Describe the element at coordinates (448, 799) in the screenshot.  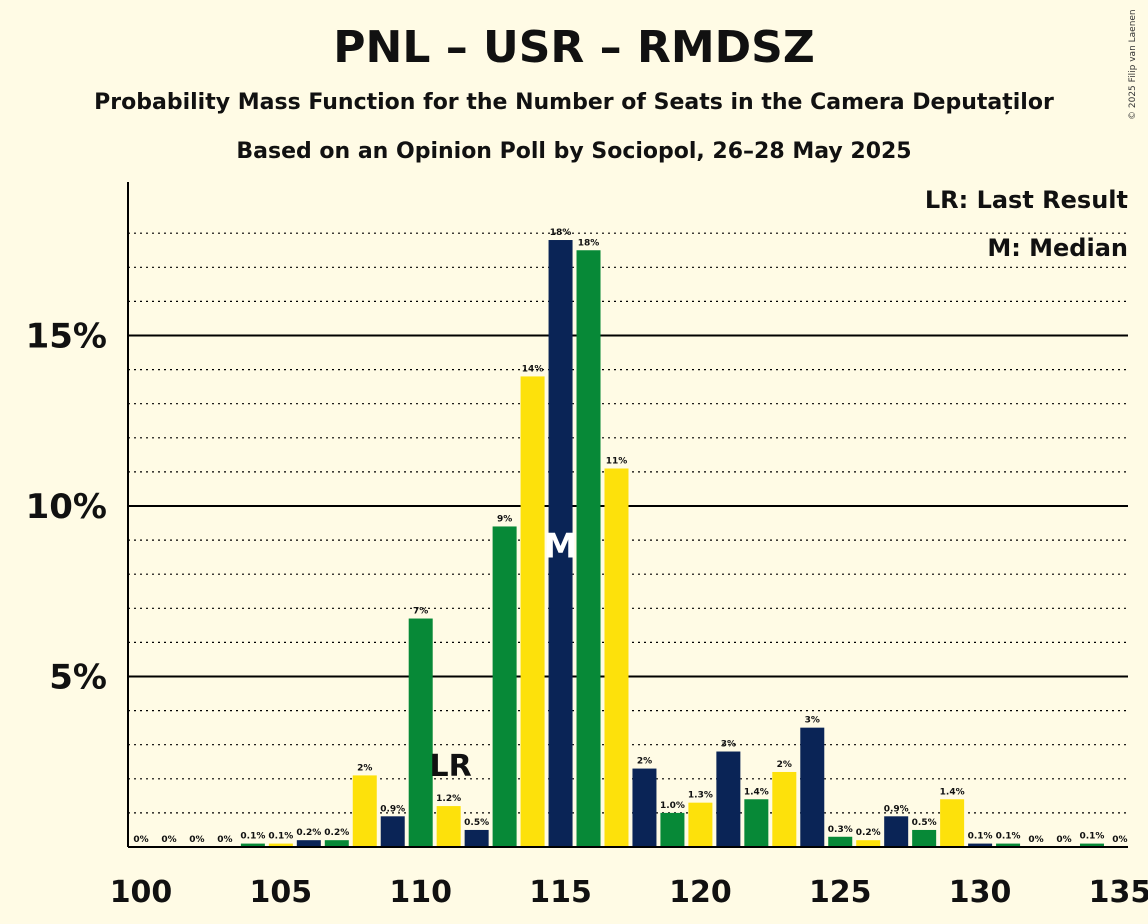
I see `bar-value-label: 1.2%` at that location.